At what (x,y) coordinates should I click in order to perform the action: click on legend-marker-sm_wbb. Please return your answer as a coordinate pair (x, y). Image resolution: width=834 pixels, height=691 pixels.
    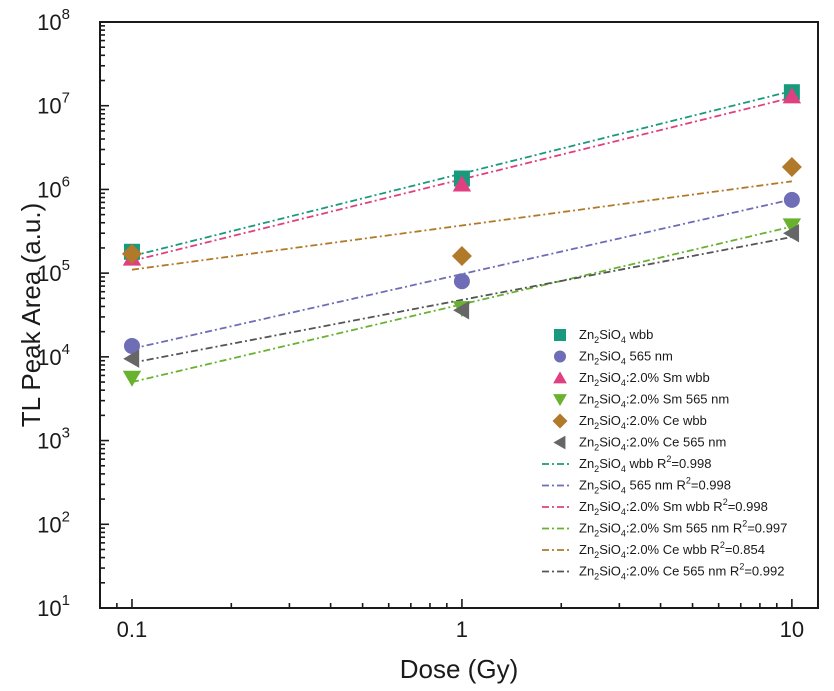
    Looking at the image, I should click on (560, 377).